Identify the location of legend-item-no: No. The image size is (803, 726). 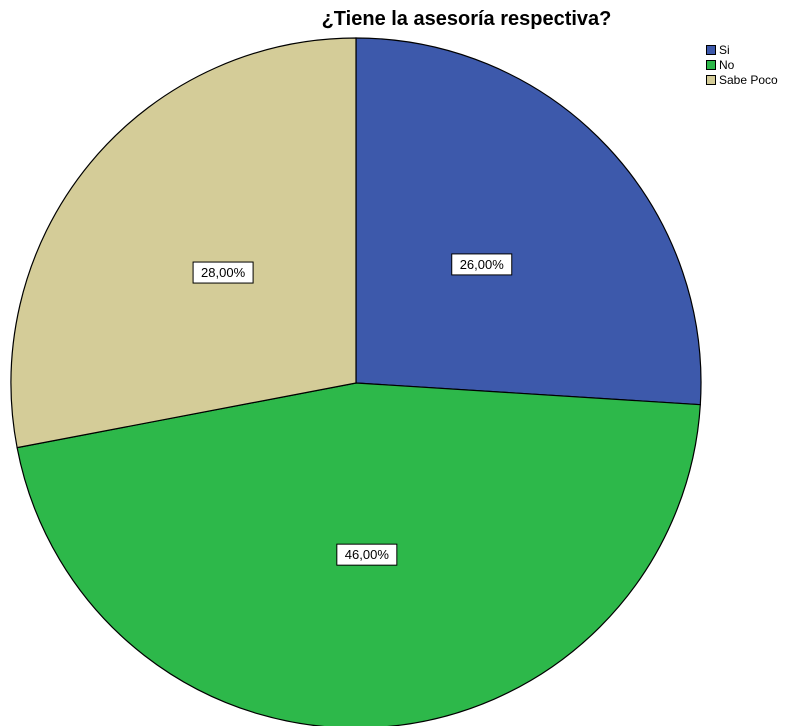
(742, 64).